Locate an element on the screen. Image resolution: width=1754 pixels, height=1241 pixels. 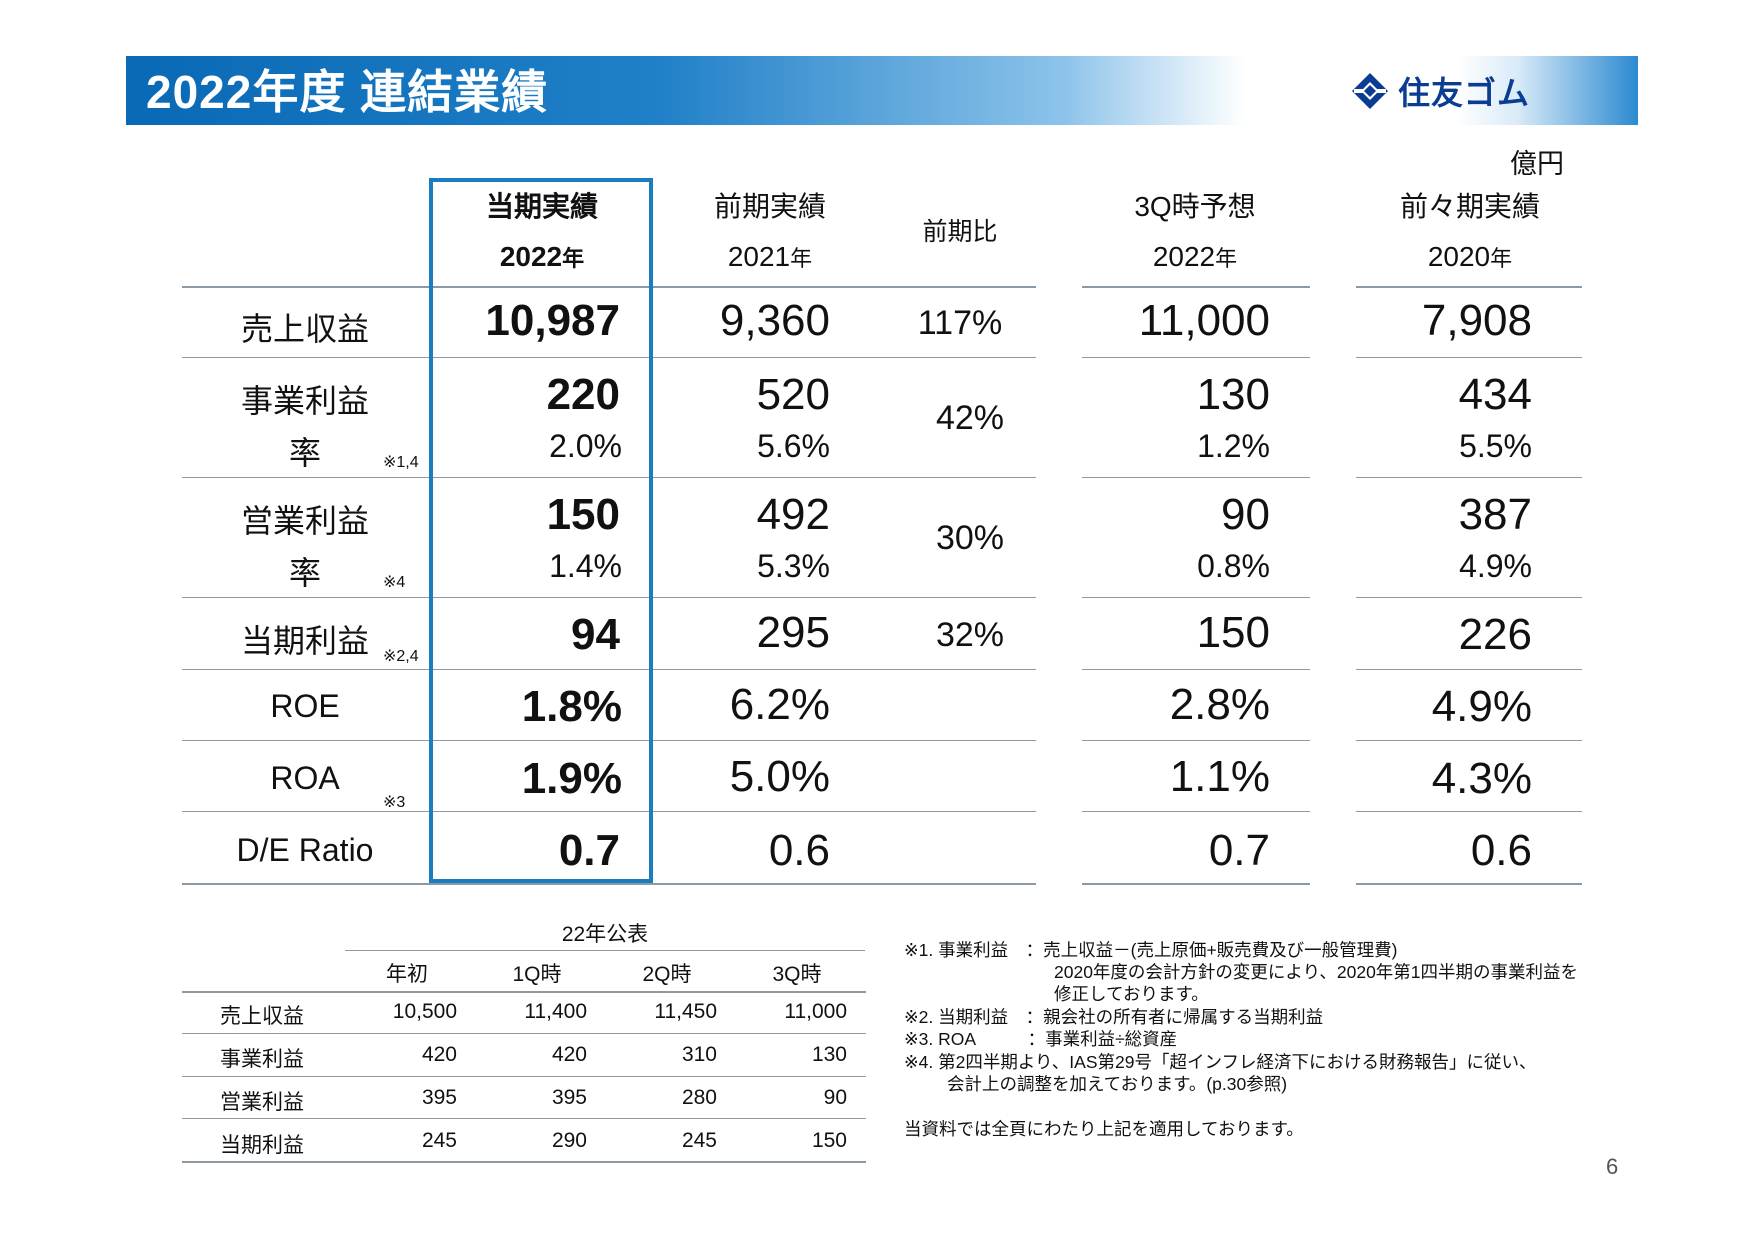
header-prevprev: 前々期実績 2020年 is located at coordinates (1469, 231).